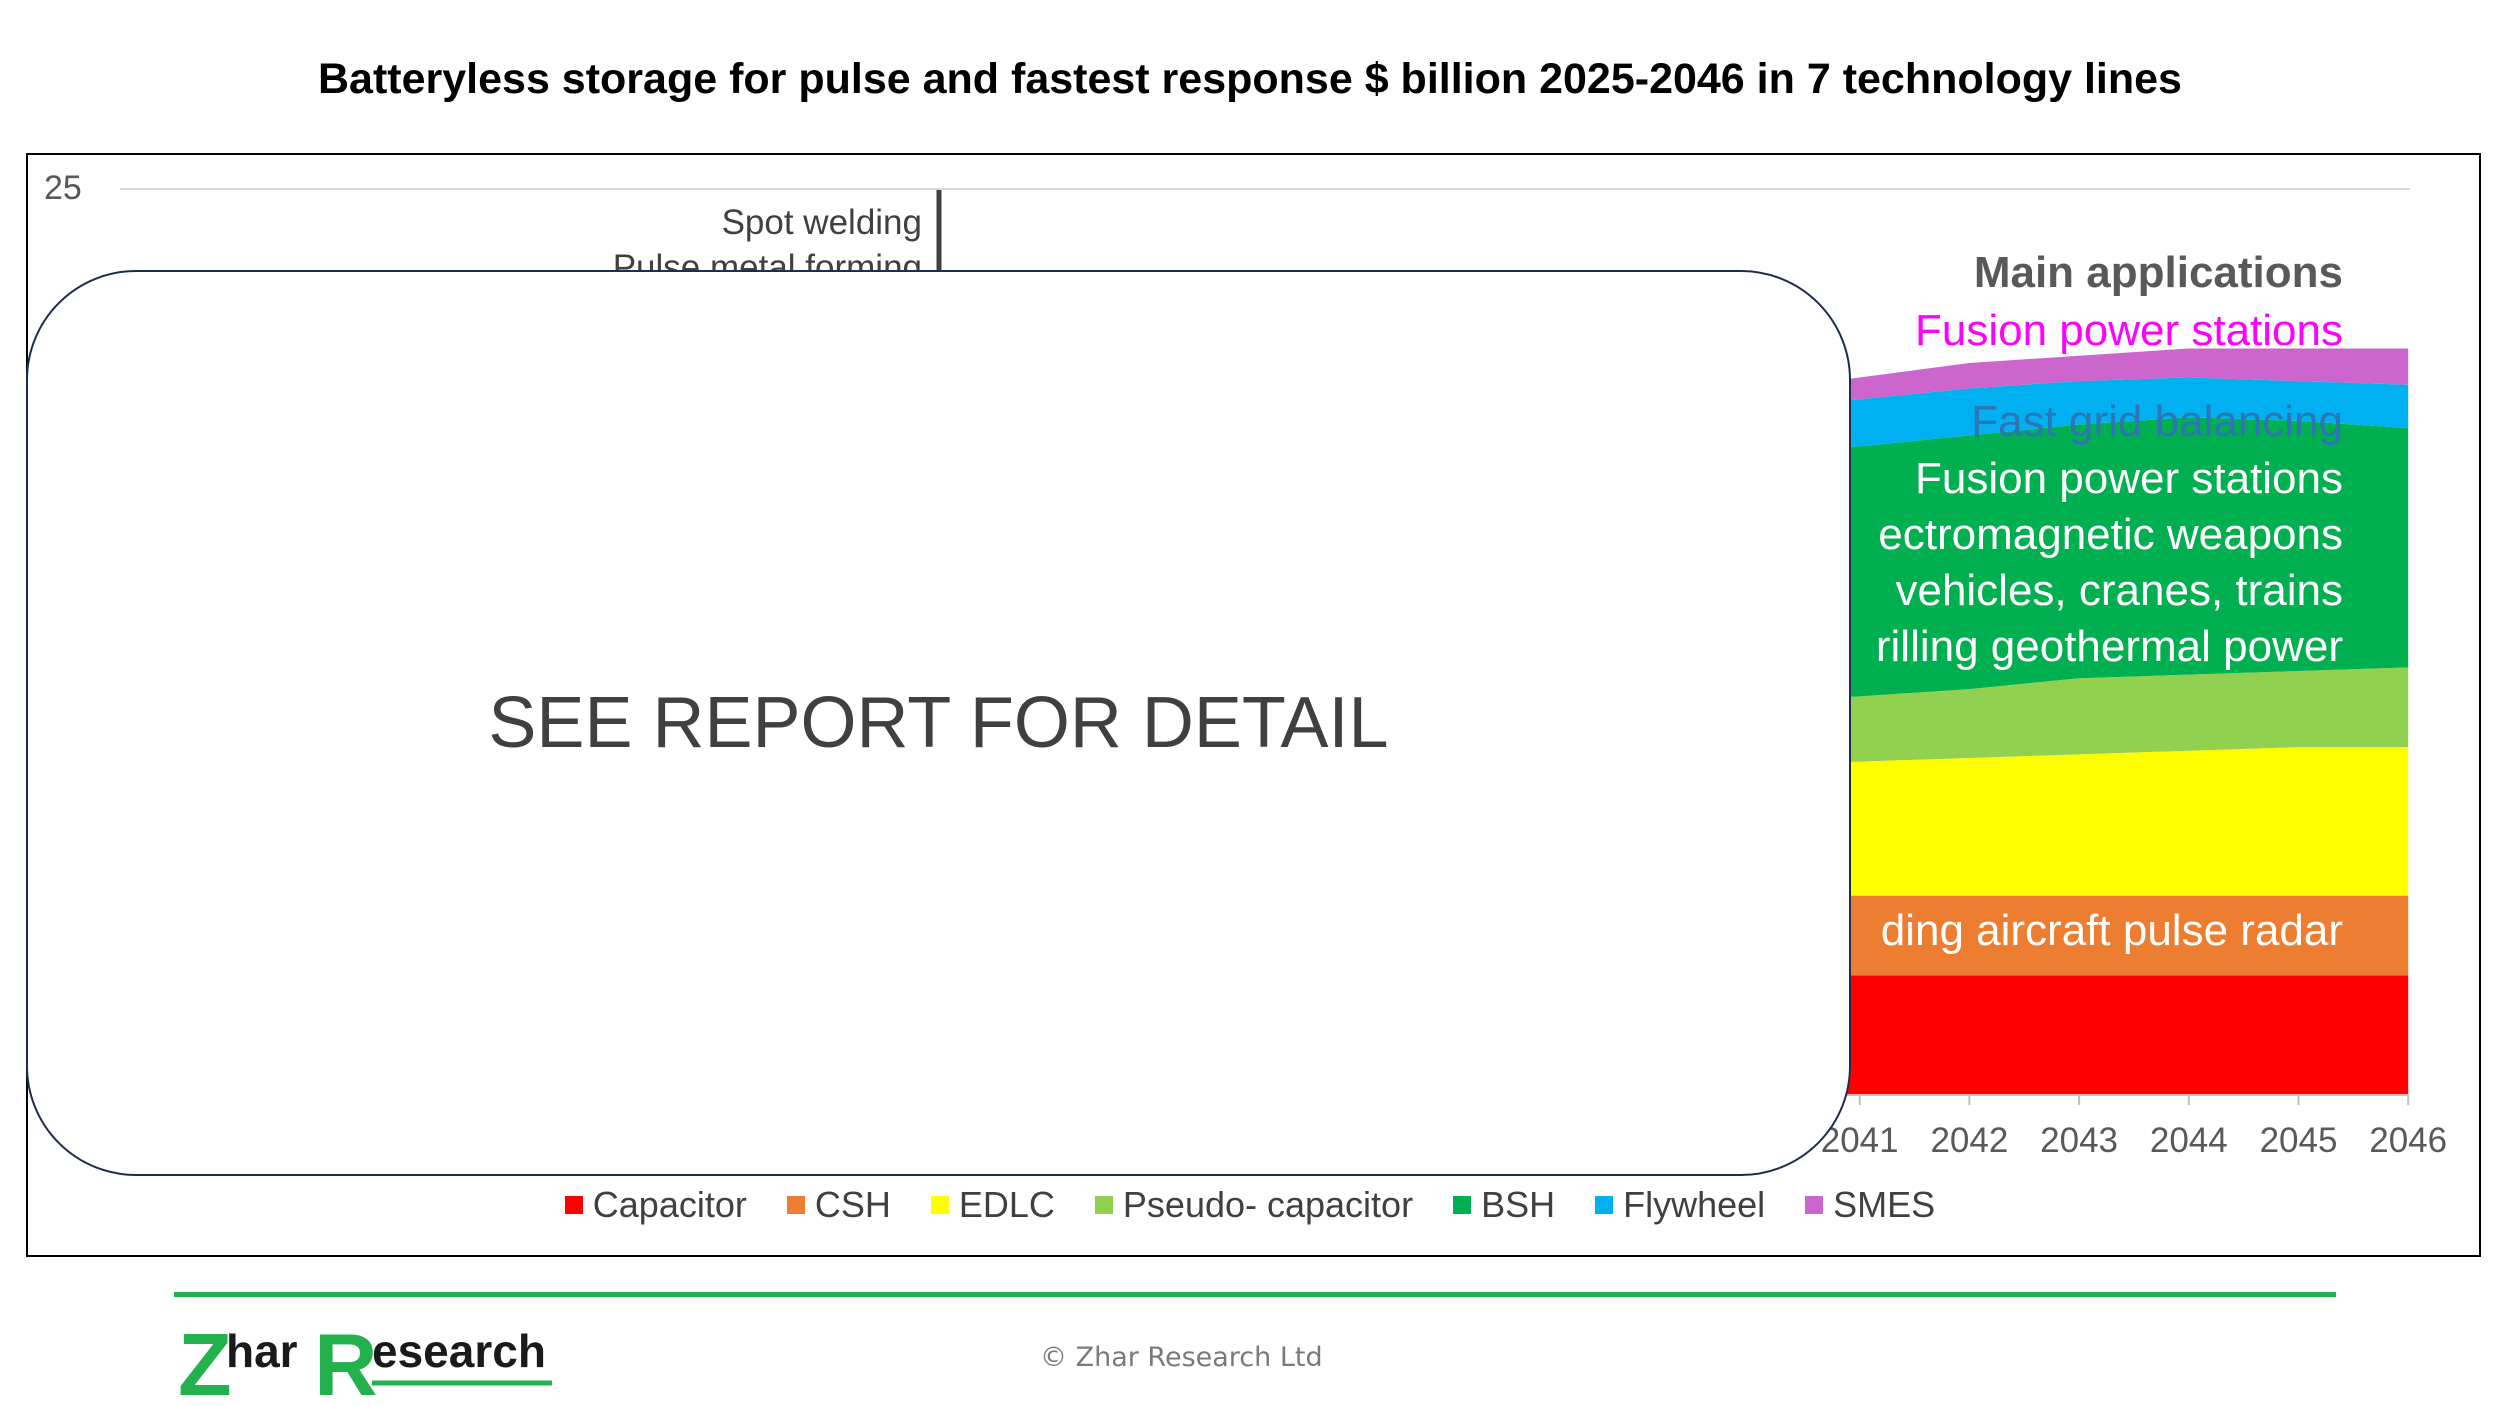  I want to click on svg-text: Z, so click(205, 1360).